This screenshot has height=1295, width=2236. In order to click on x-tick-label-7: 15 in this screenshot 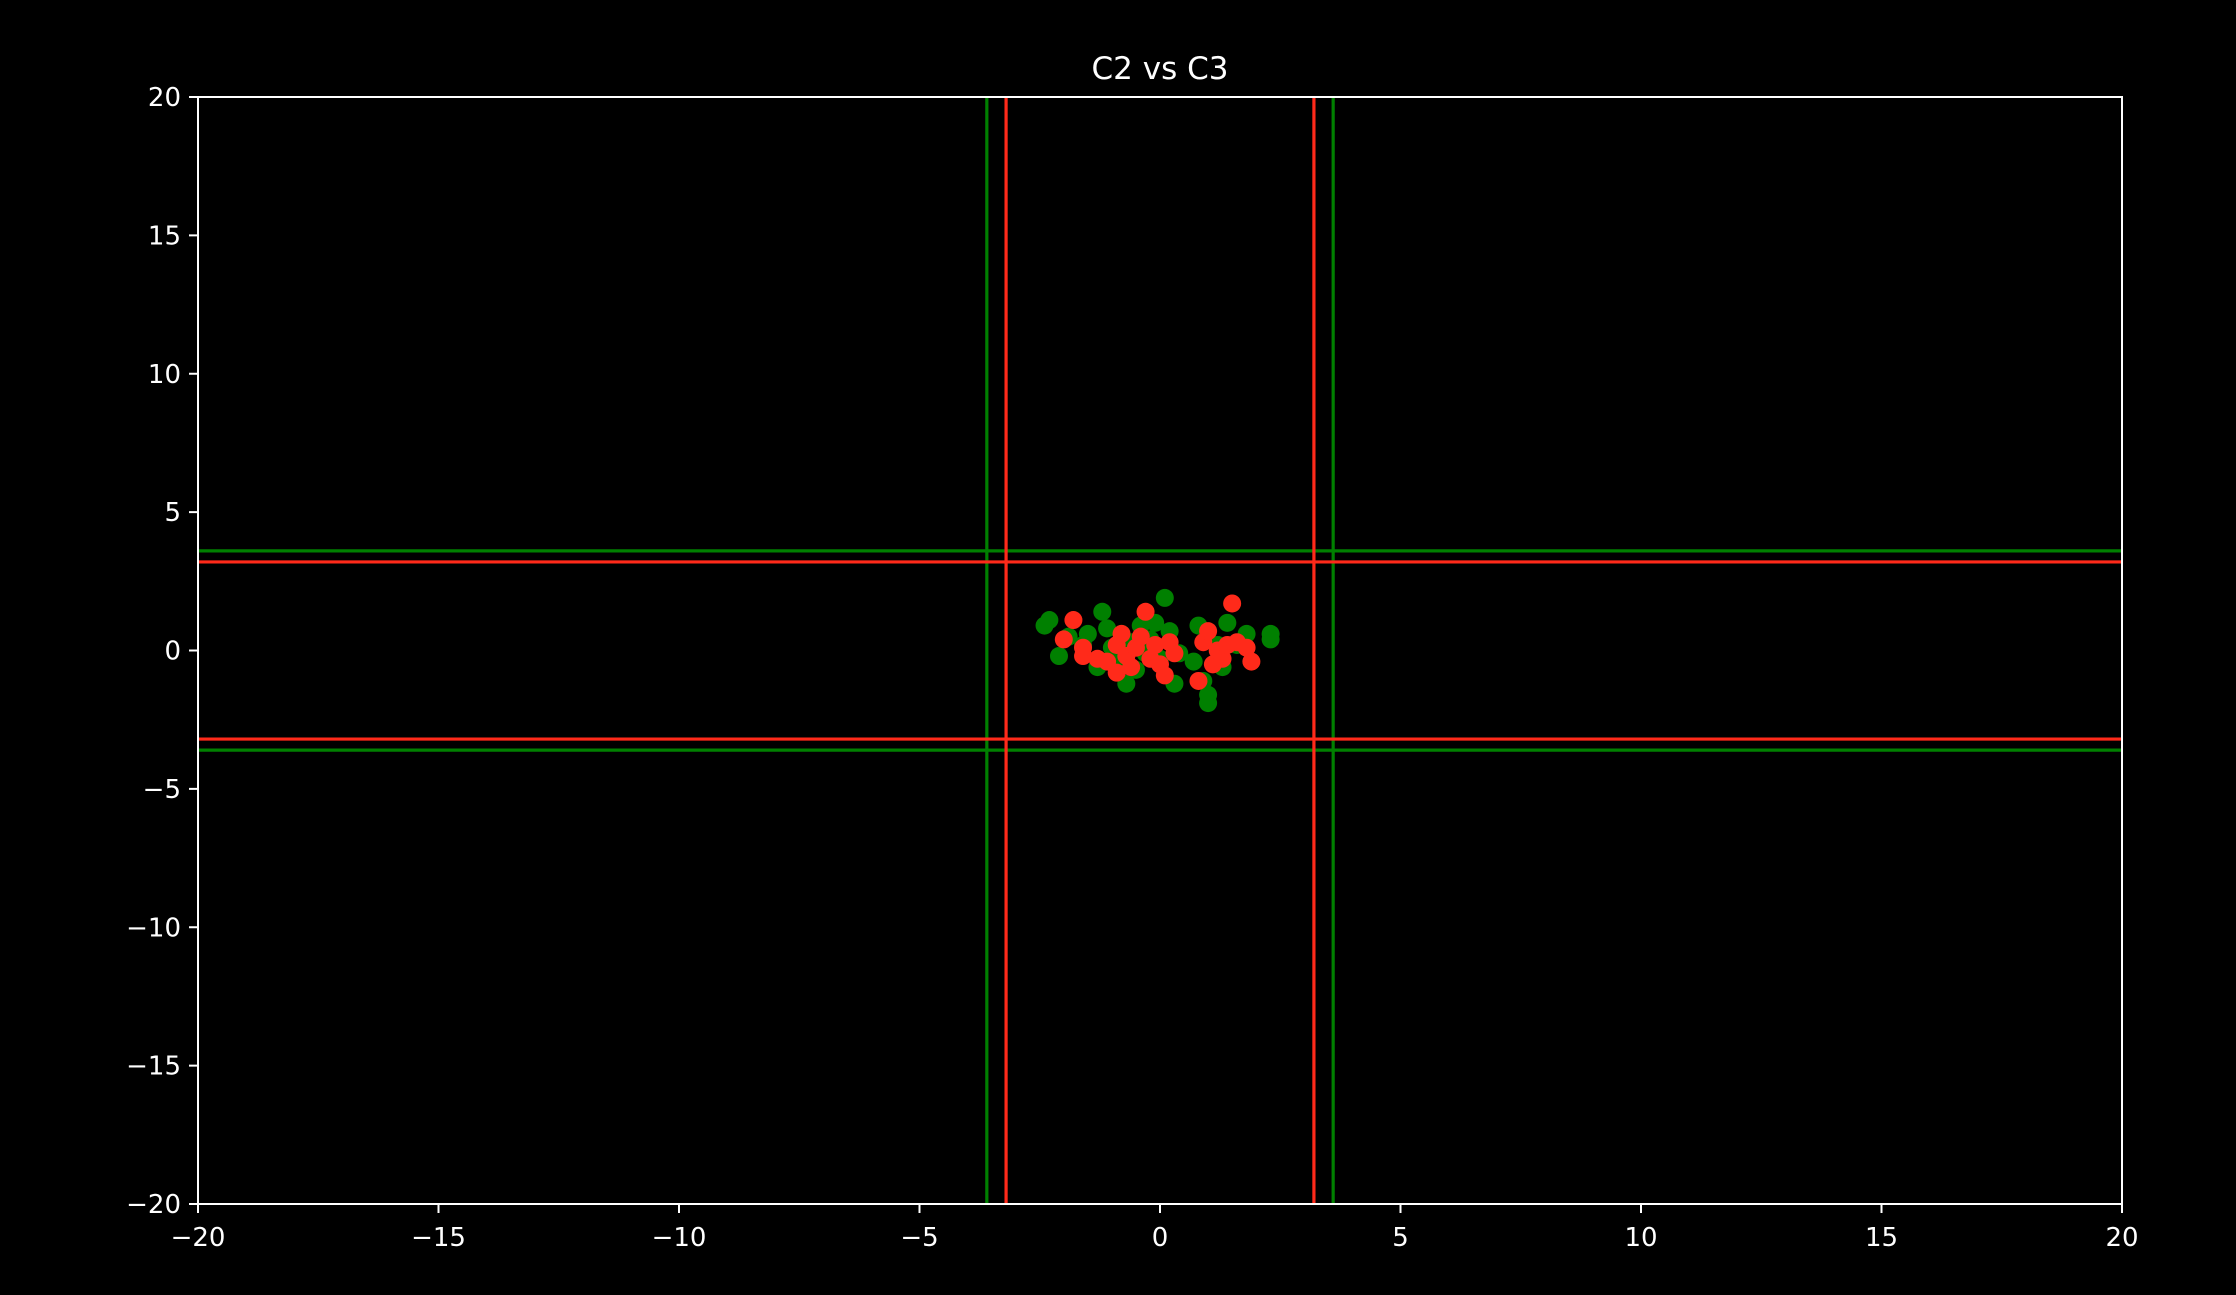, I will do `click(1881, 1238)`.